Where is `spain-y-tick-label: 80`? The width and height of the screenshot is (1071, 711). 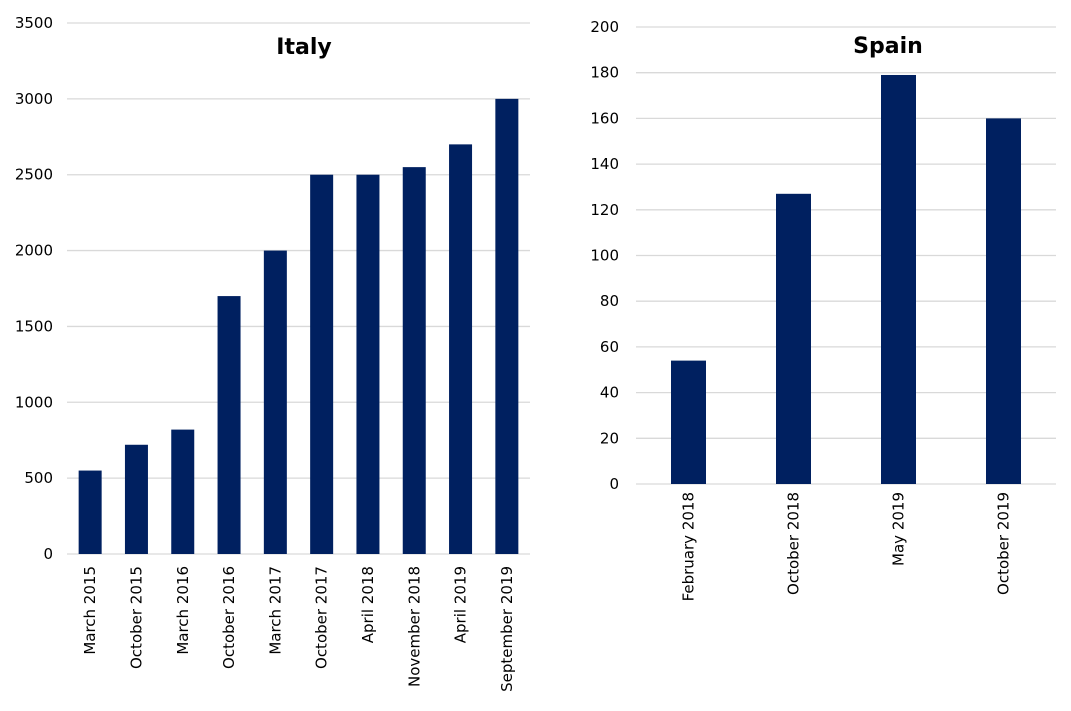
spain-y-tick-label: 80 is located at coordinates (609, 301).